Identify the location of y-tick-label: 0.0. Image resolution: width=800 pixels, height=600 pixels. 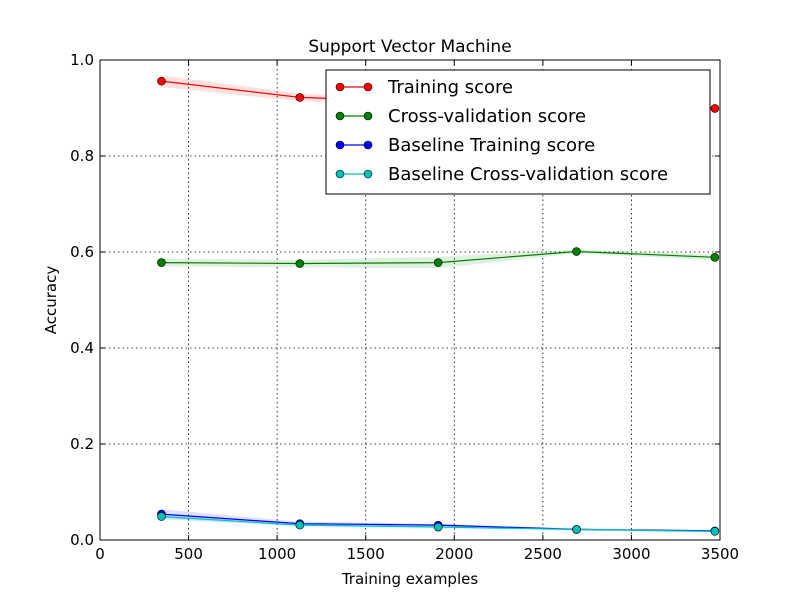
(82, 540).